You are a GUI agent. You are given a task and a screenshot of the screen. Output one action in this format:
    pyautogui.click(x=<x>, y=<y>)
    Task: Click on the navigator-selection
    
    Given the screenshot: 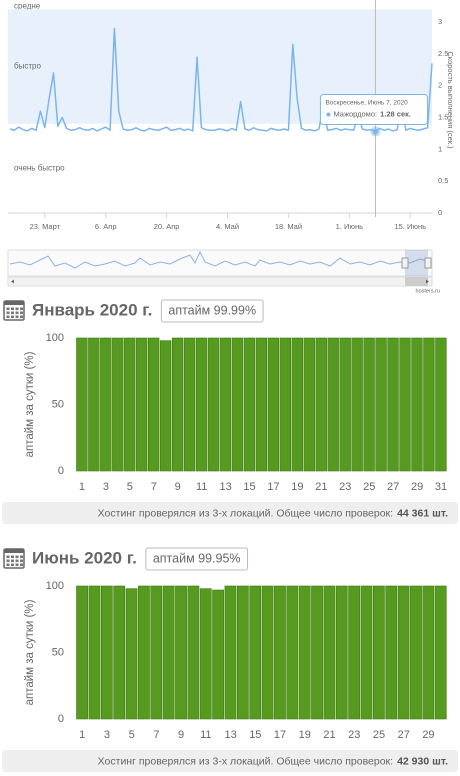 What is the action you would take?
    pyautogui.click(x=416, y=263)
    